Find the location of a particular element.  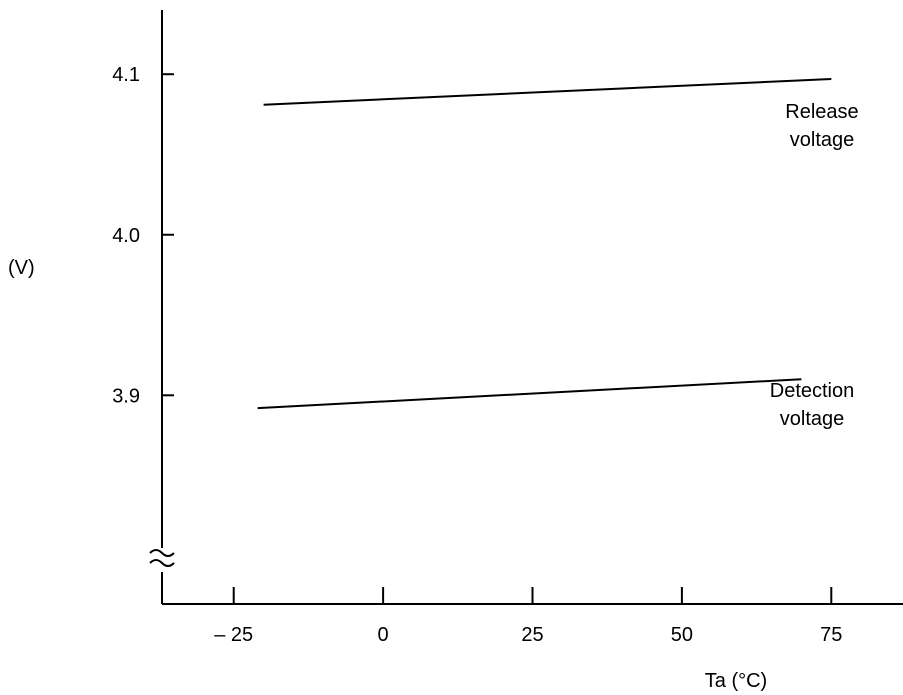

x-tick-label: 50 is located at coordinates (682, 635).